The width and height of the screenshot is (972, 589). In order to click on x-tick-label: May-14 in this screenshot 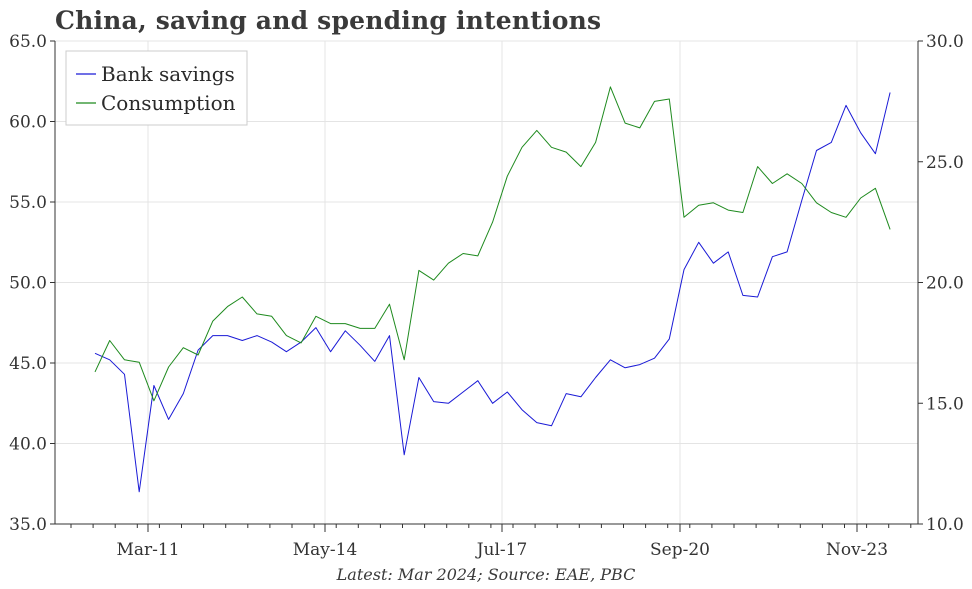, I will do `click(325, 550)`.